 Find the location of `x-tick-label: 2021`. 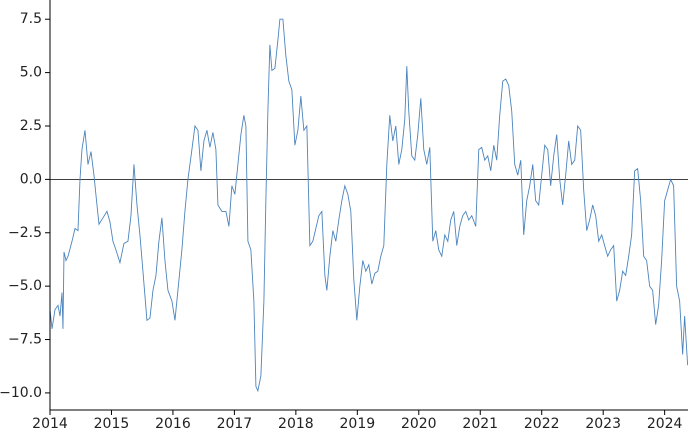

x-tick-label: 2021 is located at coordinates (480, 424).